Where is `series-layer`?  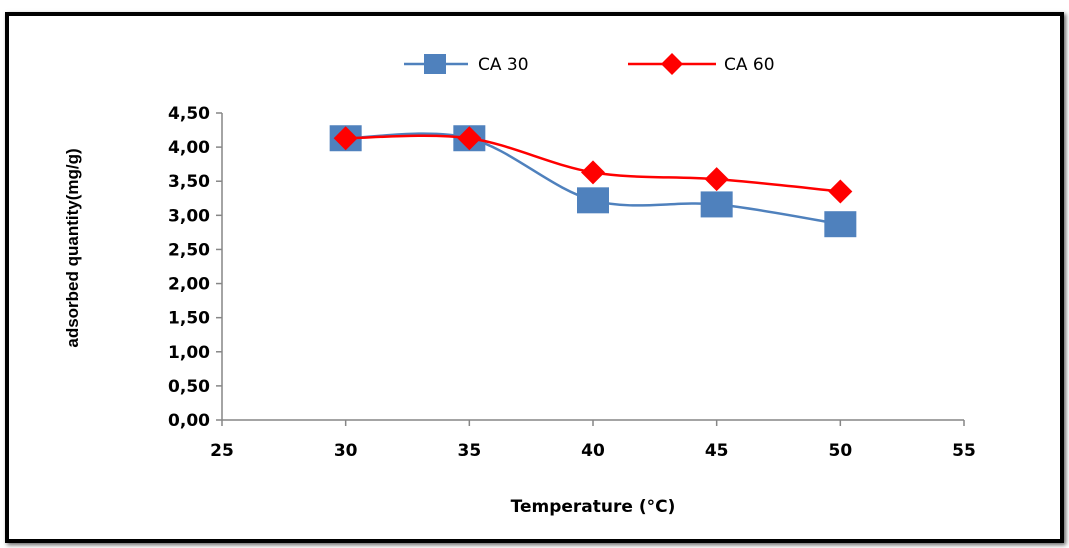
series-layer is located at coordinates (593, 181).